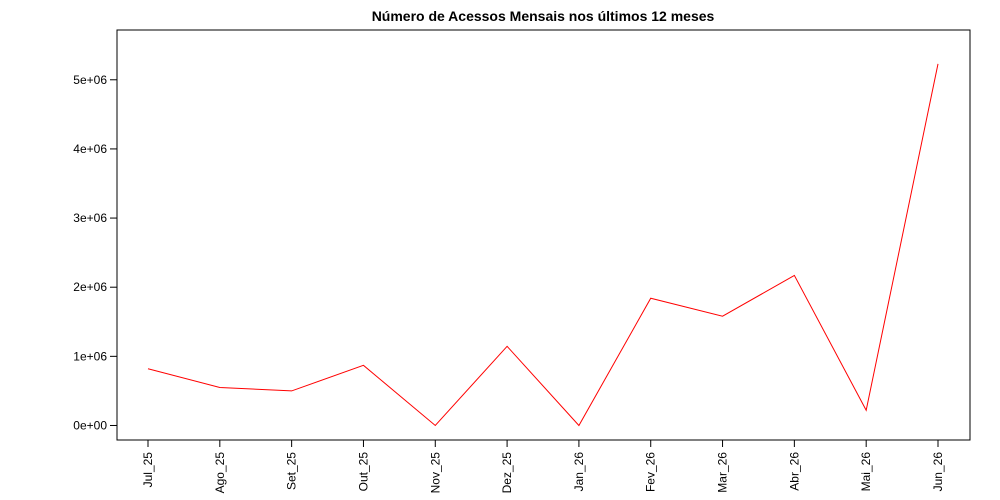 The image size is (1000, 500). What do you see at coordinates (220, 473) in the screenshot?
I see `x-tick-label: Ago_25` at bounding box center [220, 473].